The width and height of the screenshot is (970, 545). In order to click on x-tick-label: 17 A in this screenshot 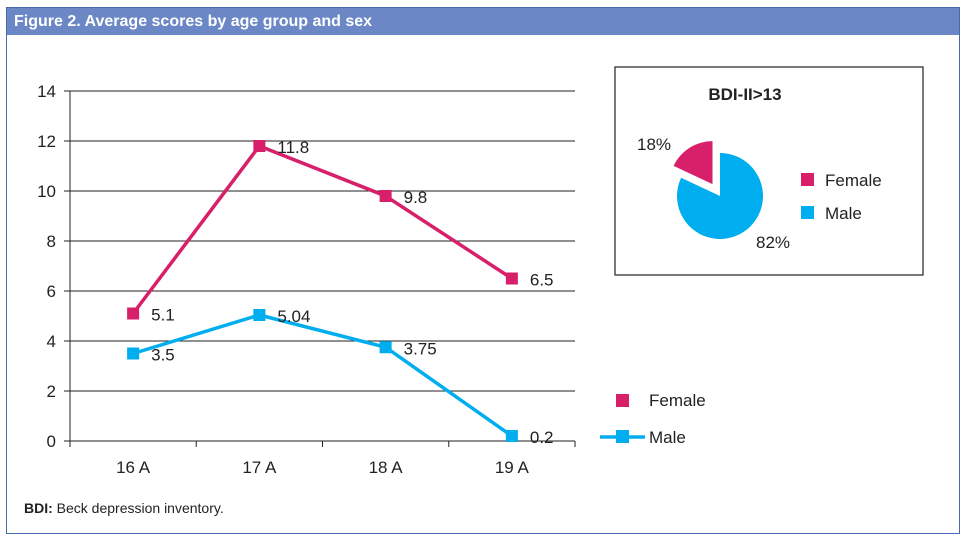, I will do `click(259, 467)`.